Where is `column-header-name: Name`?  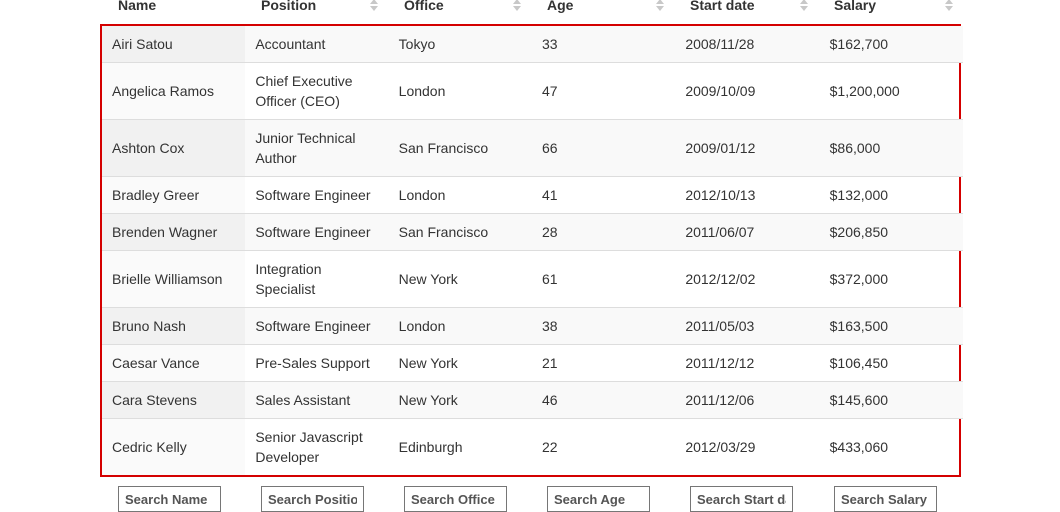
column-header-name: Name is located at coordinates (171, 18).